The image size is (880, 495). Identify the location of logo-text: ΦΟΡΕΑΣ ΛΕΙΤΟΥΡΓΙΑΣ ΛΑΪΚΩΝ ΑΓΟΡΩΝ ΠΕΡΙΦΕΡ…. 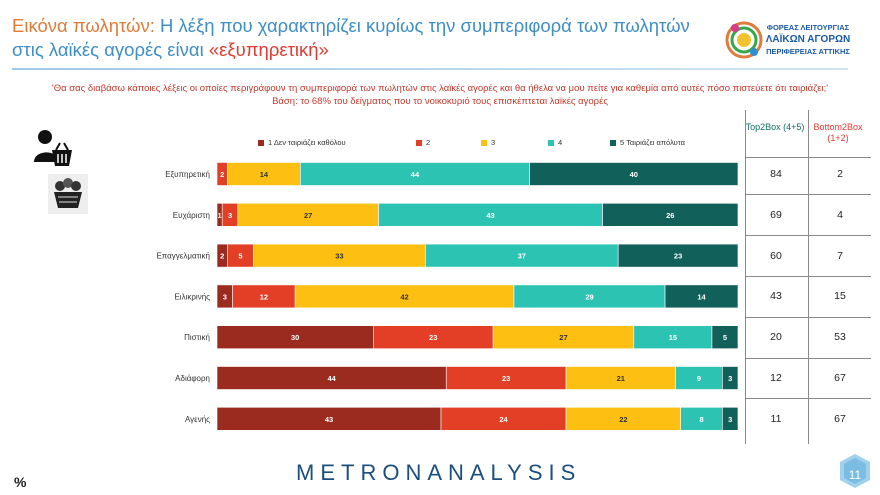
(808, 40).